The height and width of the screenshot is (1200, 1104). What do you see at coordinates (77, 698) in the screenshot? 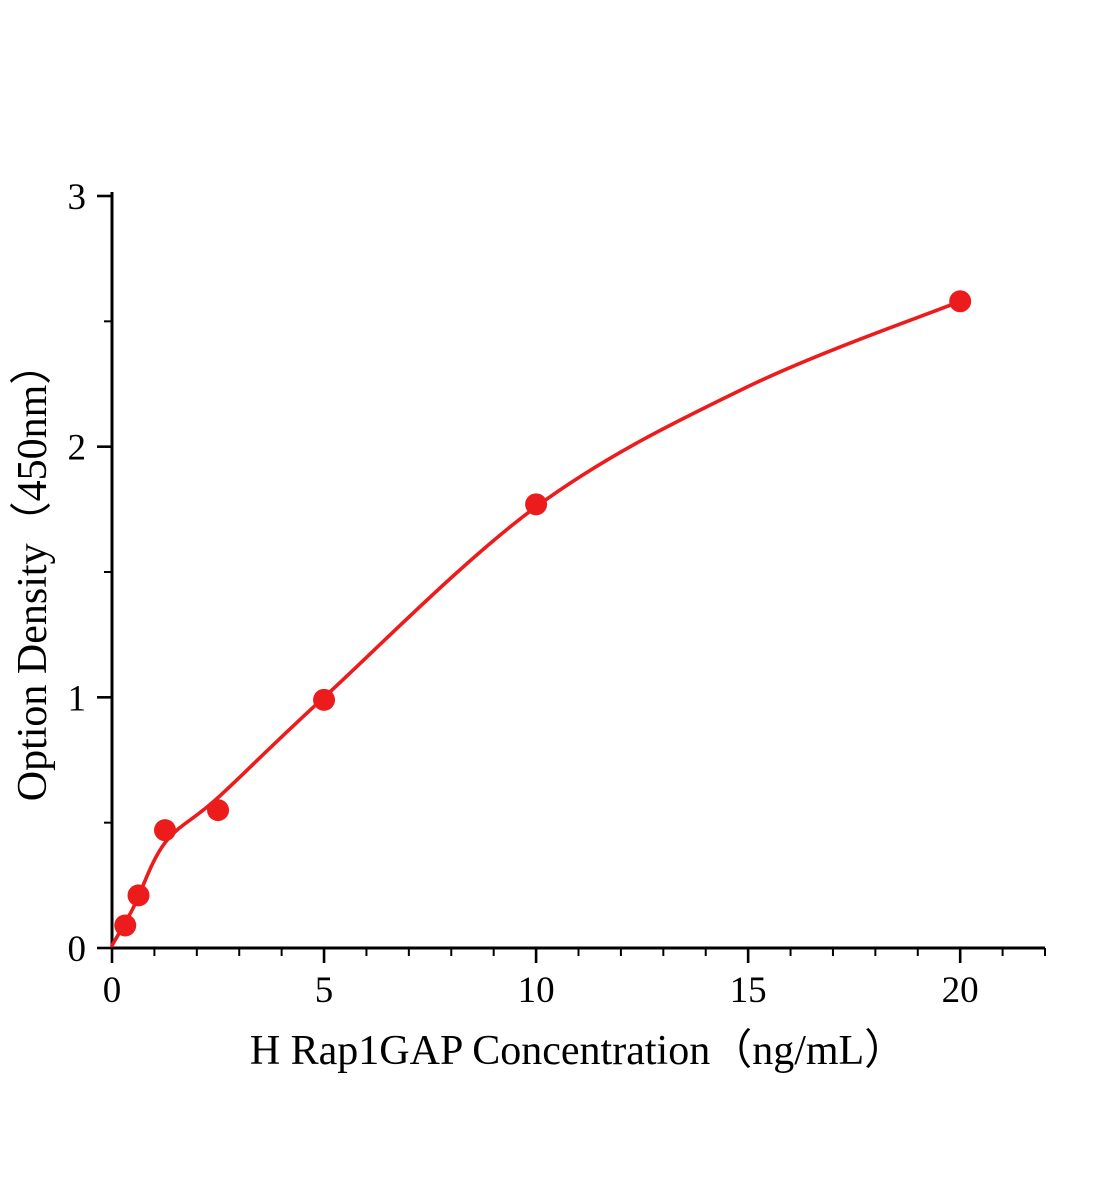
I see `y-tick-label: 1` at bounding box center [77, 698].